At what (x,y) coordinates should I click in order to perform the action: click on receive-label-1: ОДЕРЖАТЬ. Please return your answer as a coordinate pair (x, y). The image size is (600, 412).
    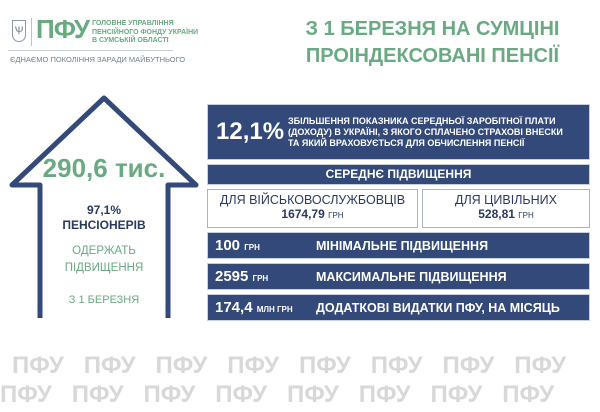
    Looking at the image, I should click on (104, 251).